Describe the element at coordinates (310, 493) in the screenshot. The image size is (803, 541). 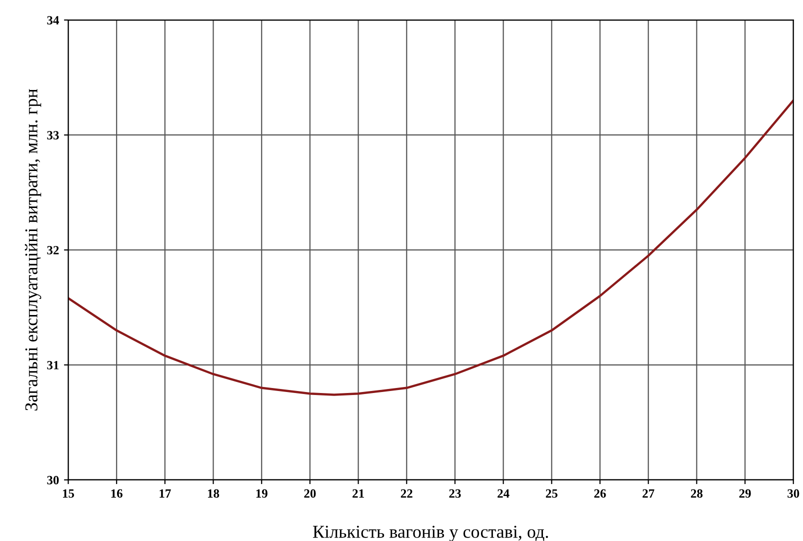
I see `x-tick-label: 20` at that location.